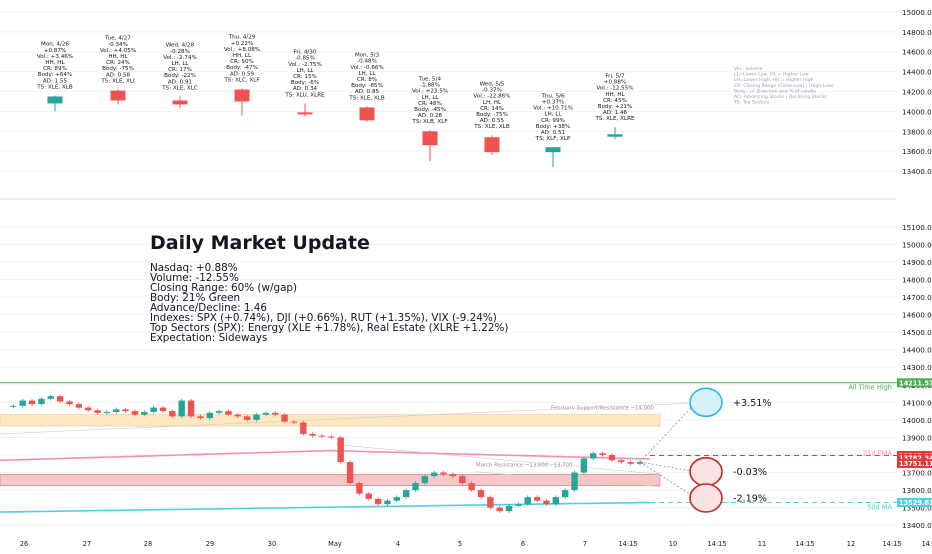 This screenshot has height=554, width=932. I want to click on y-tick-label: 13400.00, so click(917, 171).